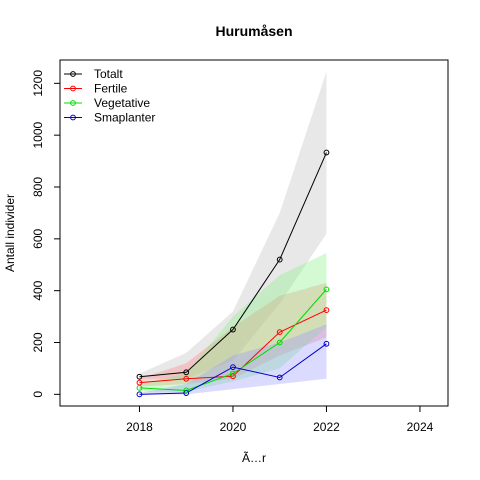 The image size is (480, 480). What do you see at coordinates (279, 377) in the screenshot?
I see `point-smaplanter-2021` at bounding box center [279, 377].